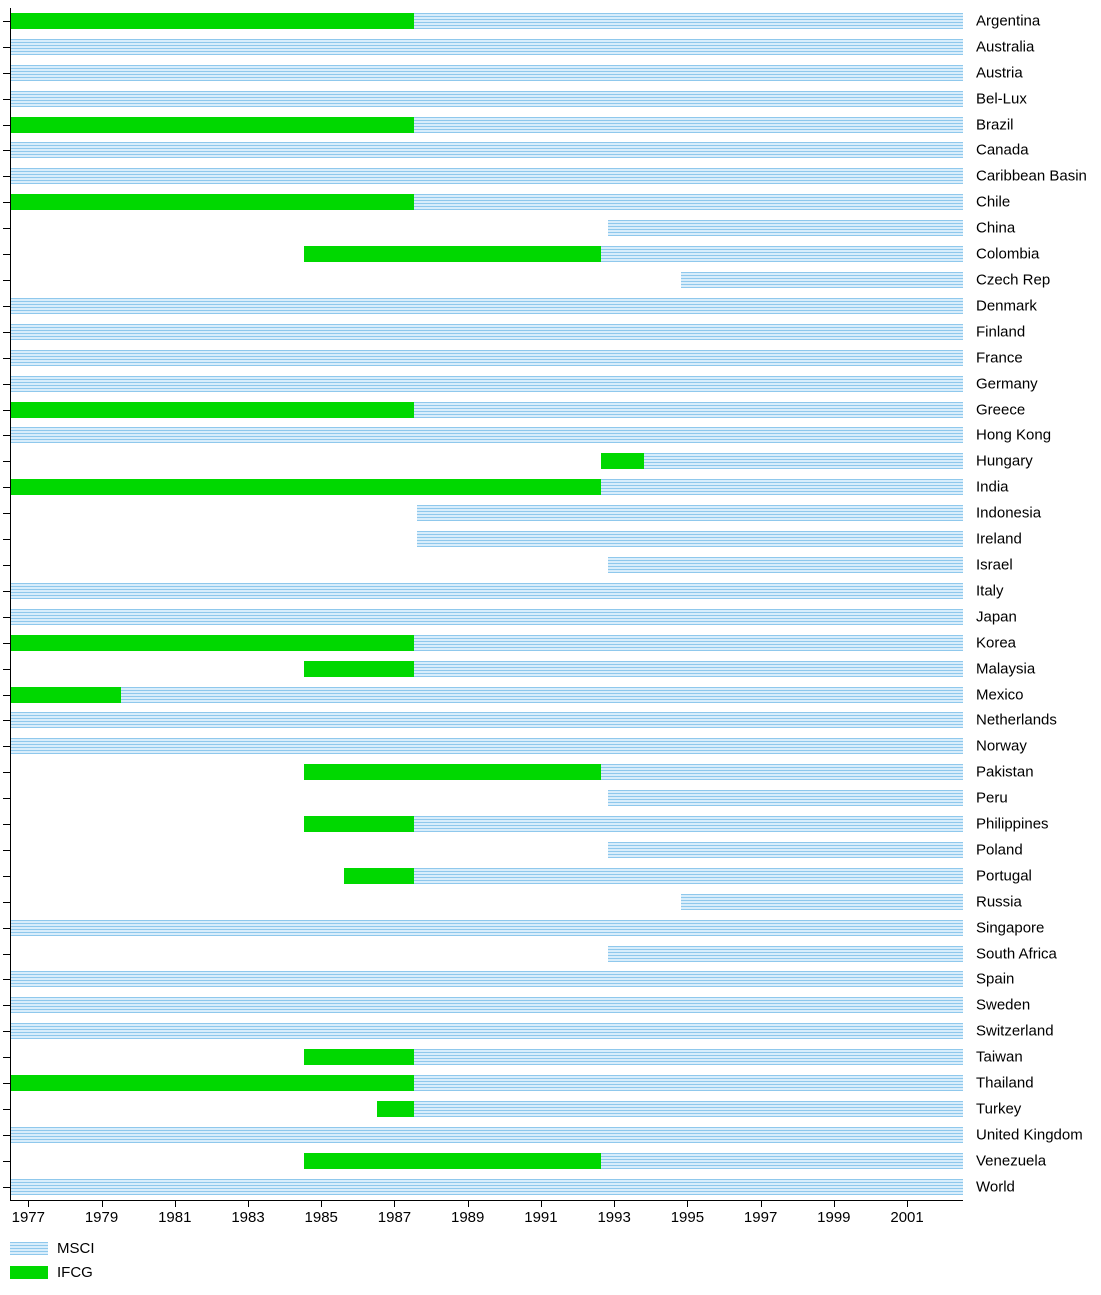  I want to click on country-label: Czech Rep, so click(1013, 280).